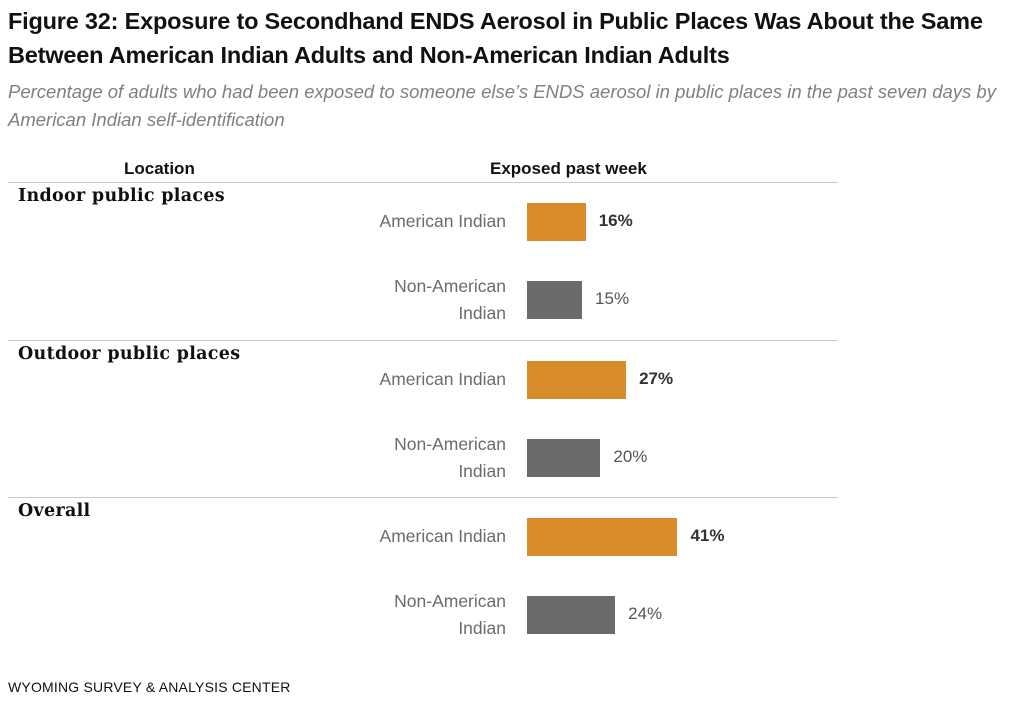 The width and height of the screenshot is (1024, 701). Describe the element at coordinates (656, 378) in the screenshot. I see `value-label: 27%` at that location.